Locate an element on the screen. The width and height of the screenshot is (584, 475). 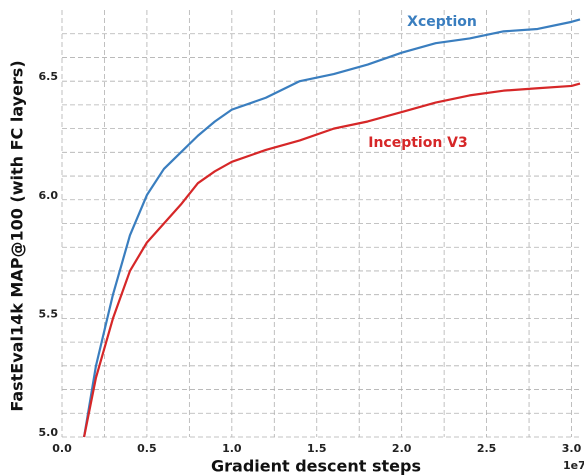
x-tick-label: 3.0 is located at coordinates (572, 448).